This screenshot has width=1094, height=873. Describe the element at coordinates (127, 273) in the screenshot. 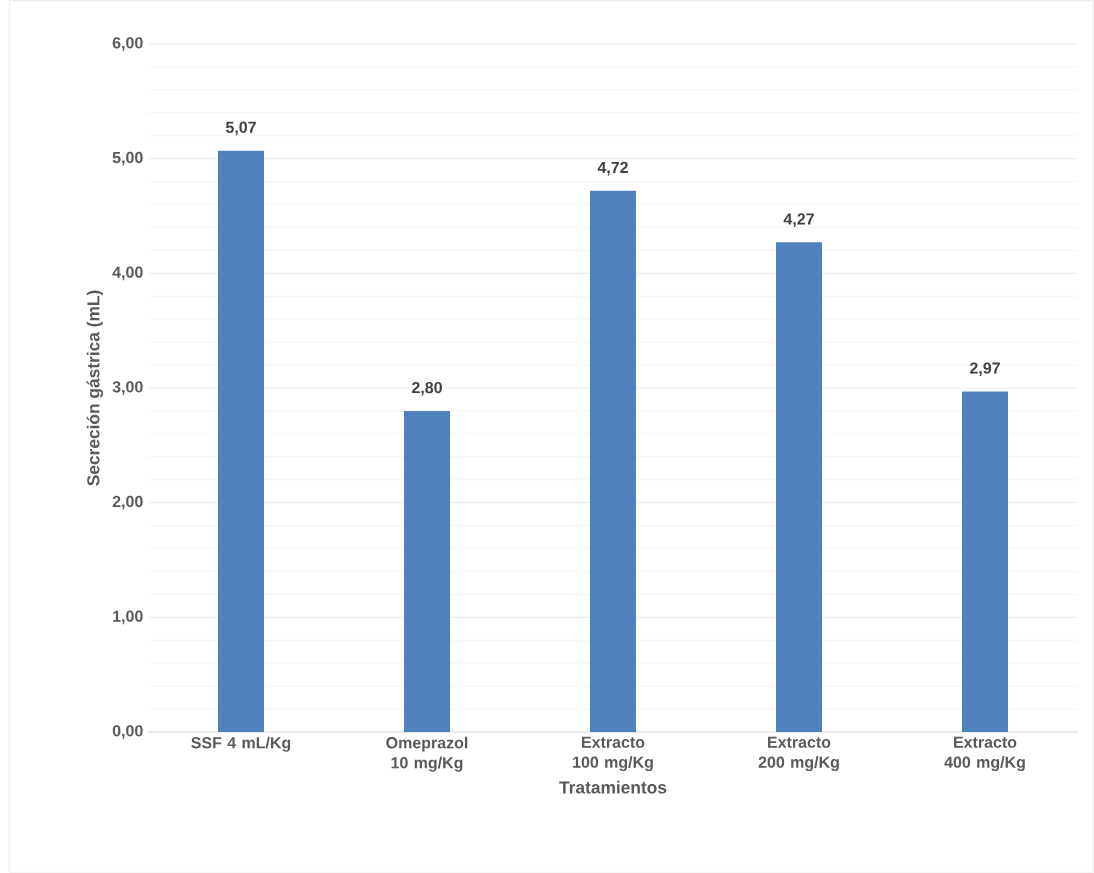

I see `y-tick-label: 4,00` at that location.